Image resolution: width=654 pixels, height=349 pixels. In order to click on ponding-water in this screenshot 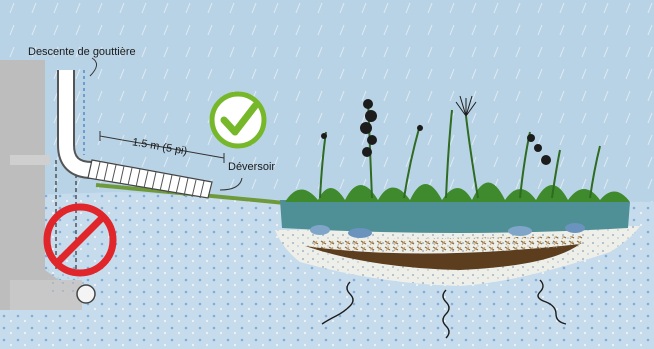, I will do `click(455, 216)`.